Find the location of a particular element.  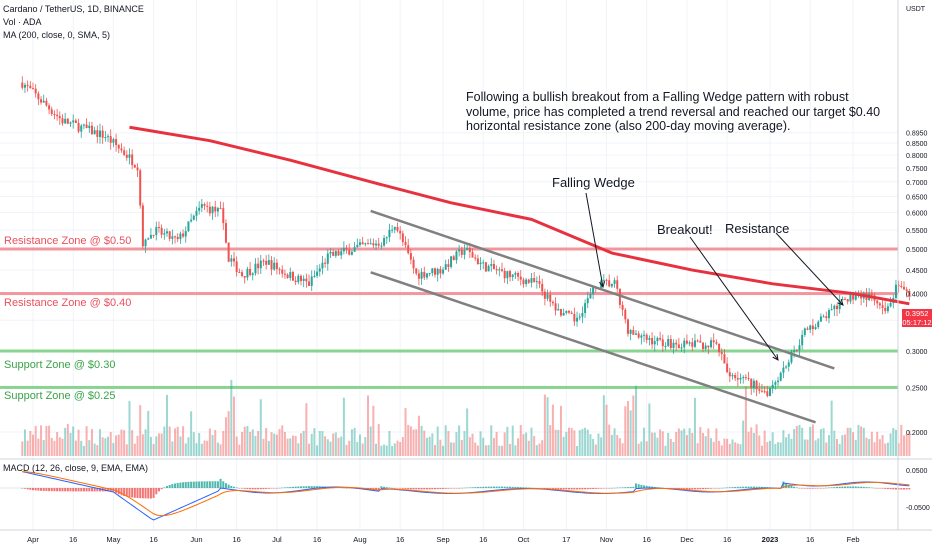

last-price: 0.3952 is located at coordinates (917, 313).